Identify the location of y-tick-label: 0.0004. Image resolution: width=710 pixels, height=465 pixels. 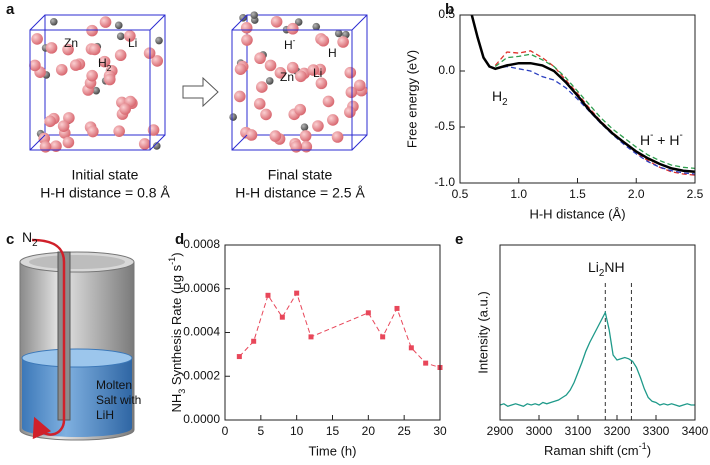
(201, 332).